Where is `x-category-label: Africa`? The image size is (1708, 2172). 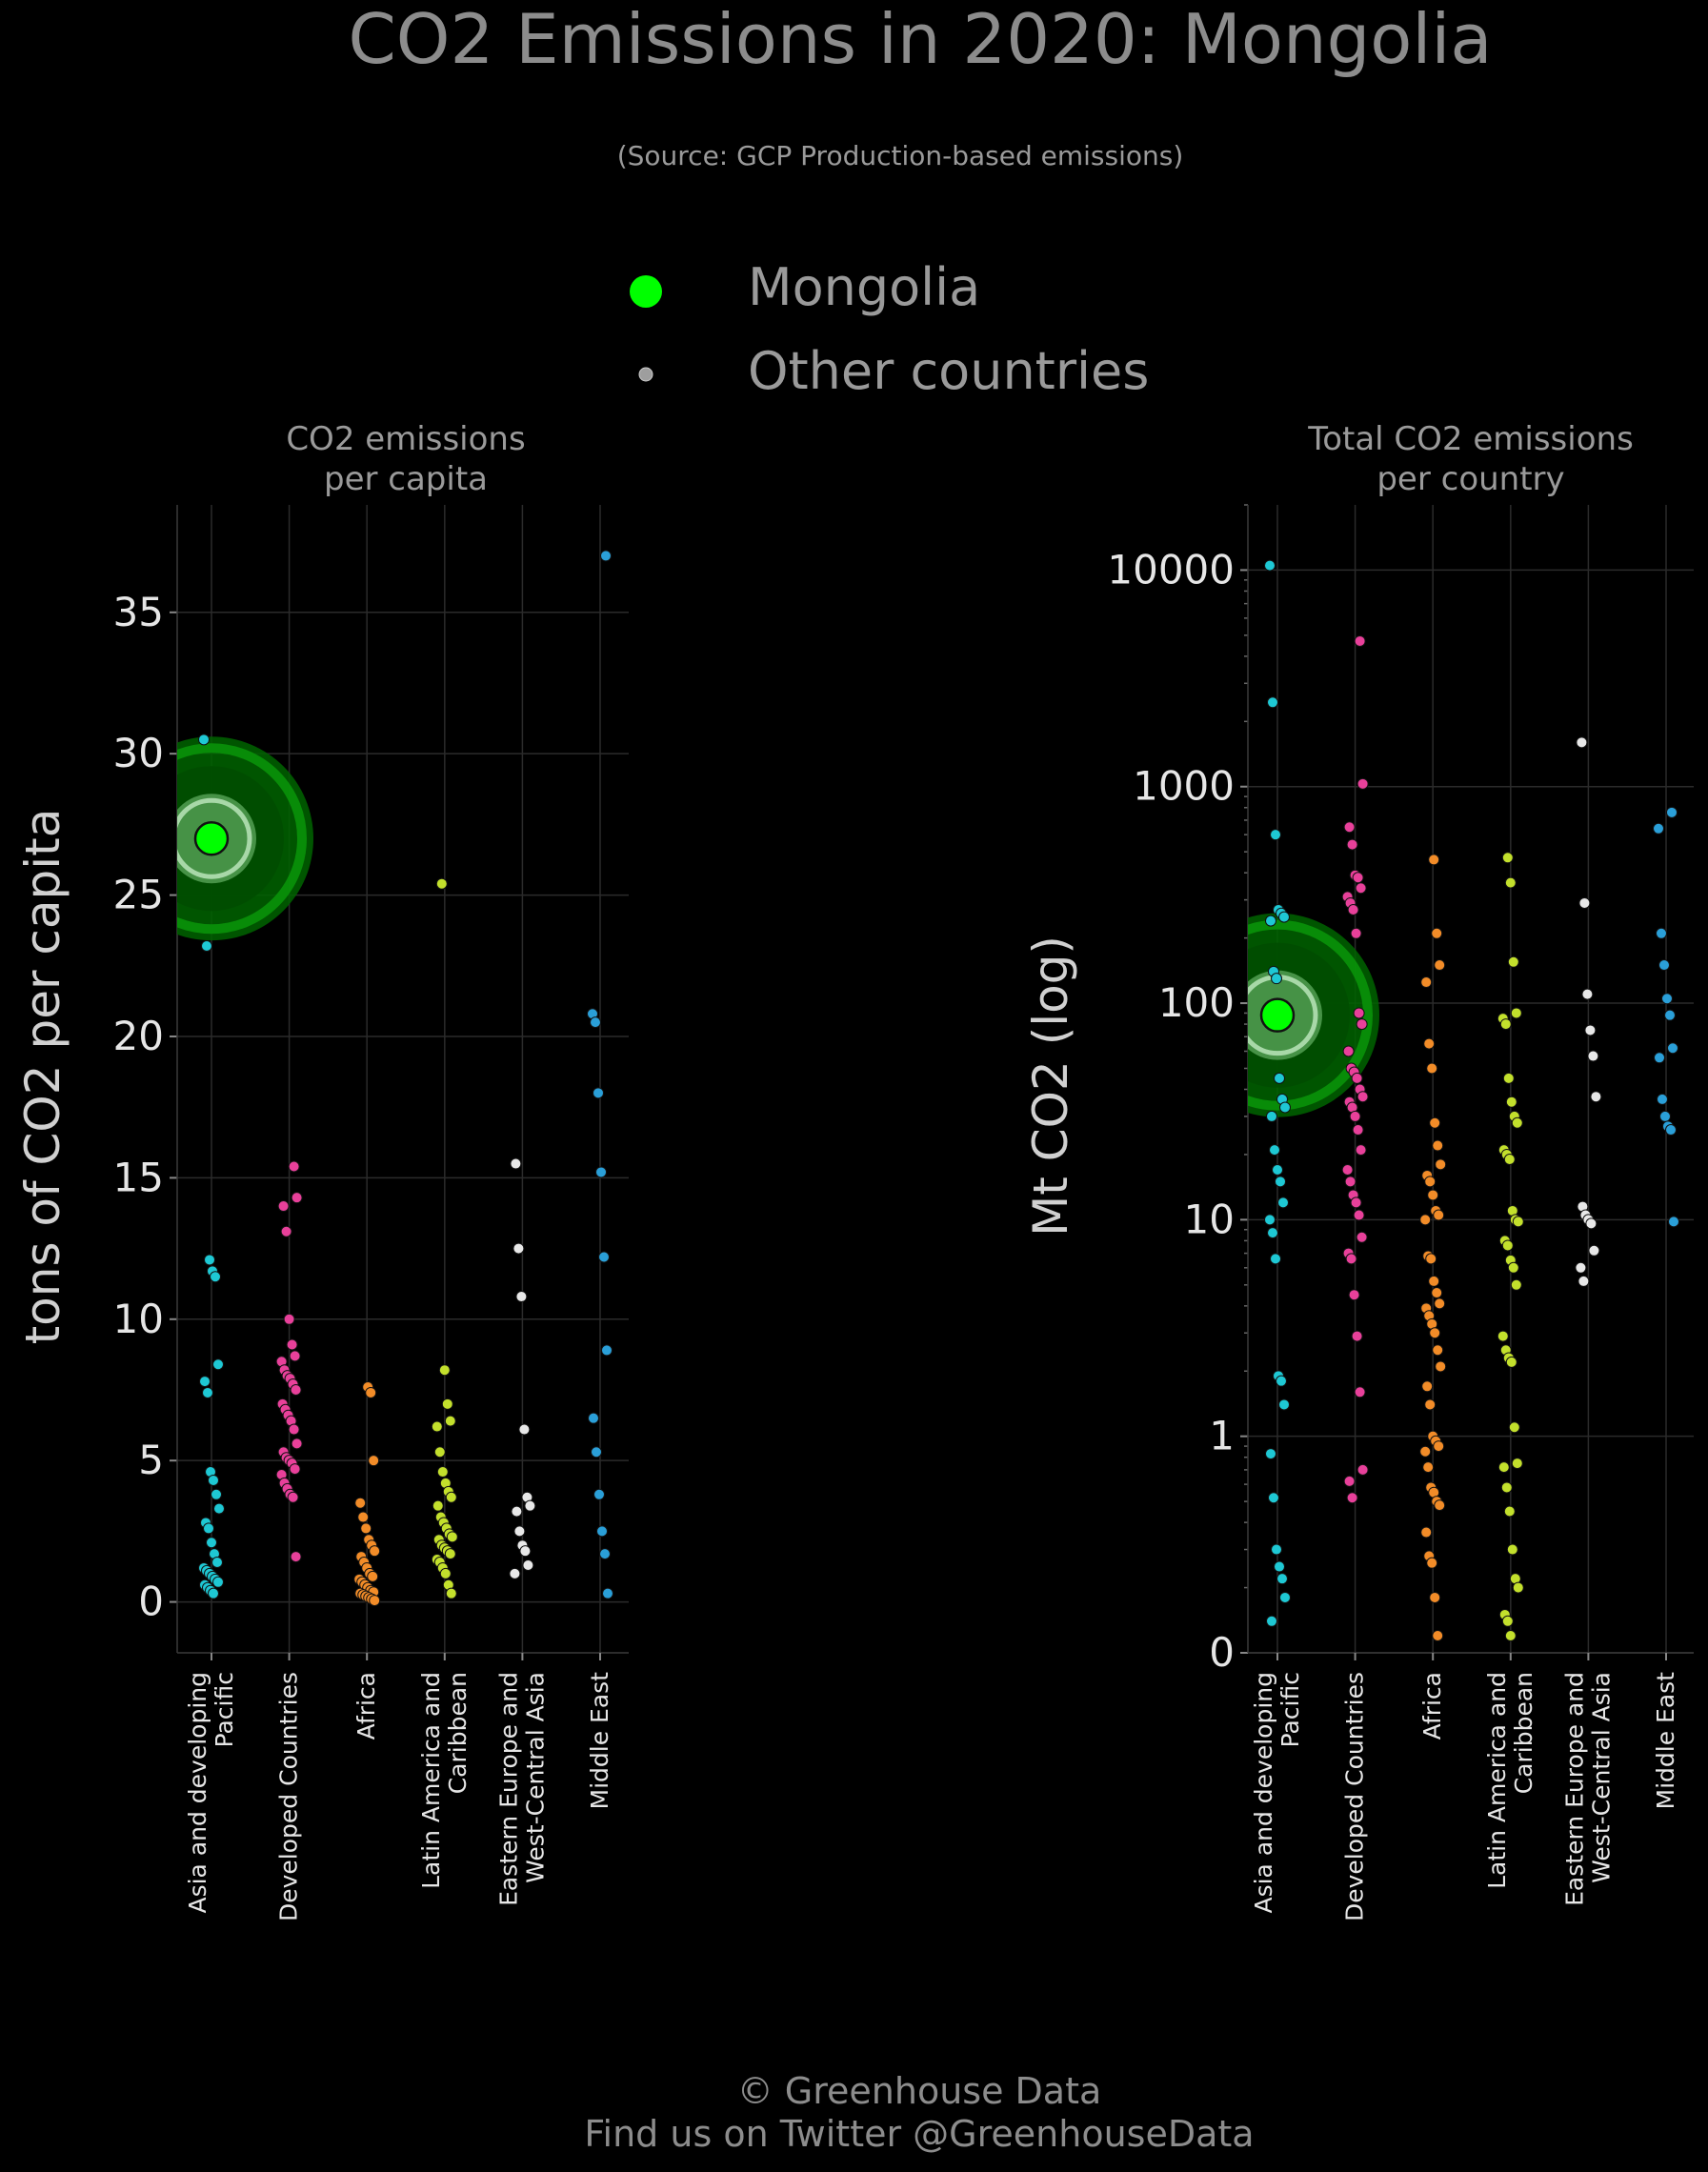 x-category-label: Africa is located at coordinates (1432, 1706).